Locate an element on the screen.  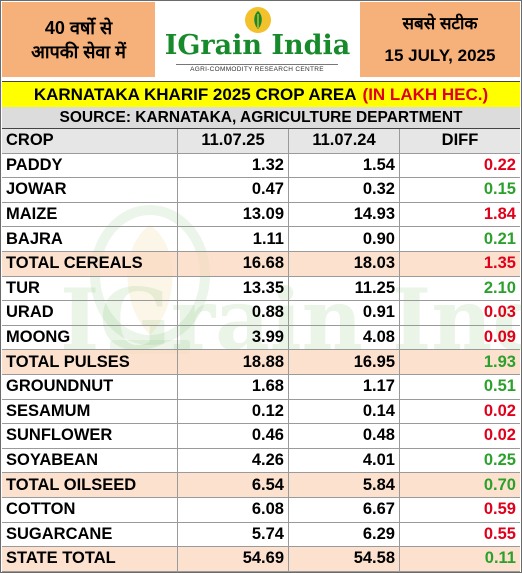
area-diff: 0.22 is located at coordinates (499, 164).